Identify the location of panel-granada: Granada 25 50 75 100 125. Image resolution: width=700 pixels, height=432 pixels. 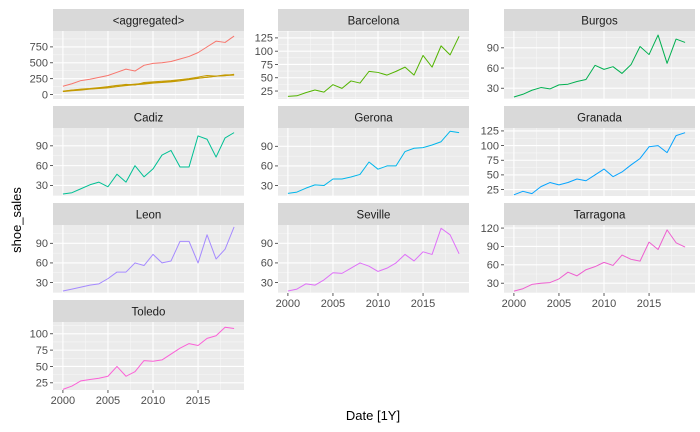
(588, 151).